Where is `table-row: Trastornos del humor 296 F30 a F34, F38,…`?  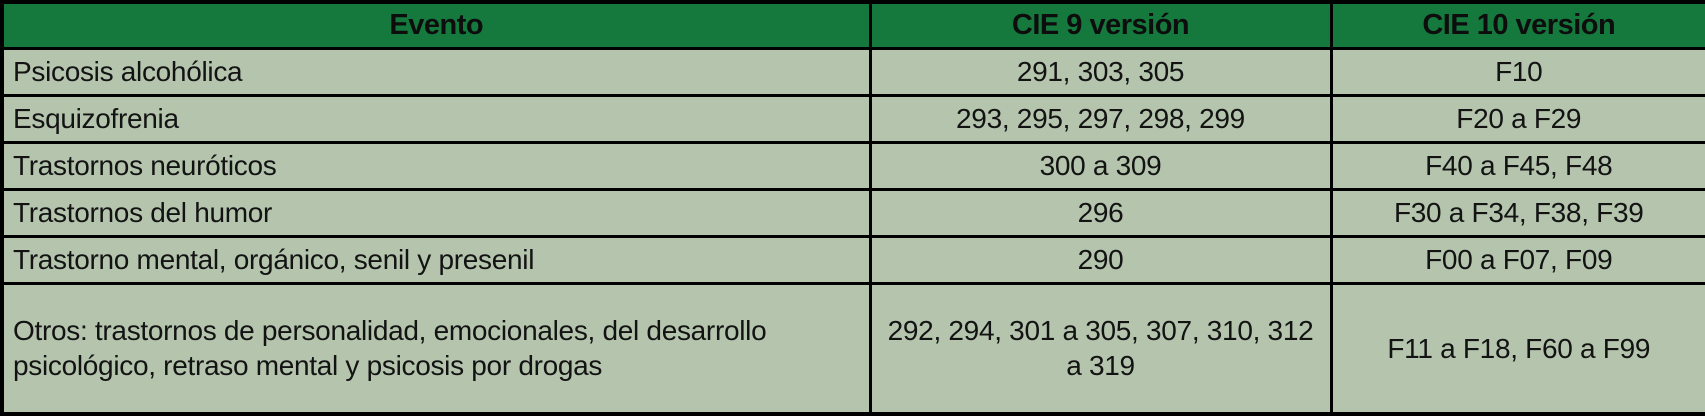 table-row: Trastornos del humor 296 F30 a F34, F38,… is located at coordinates (852, 212).